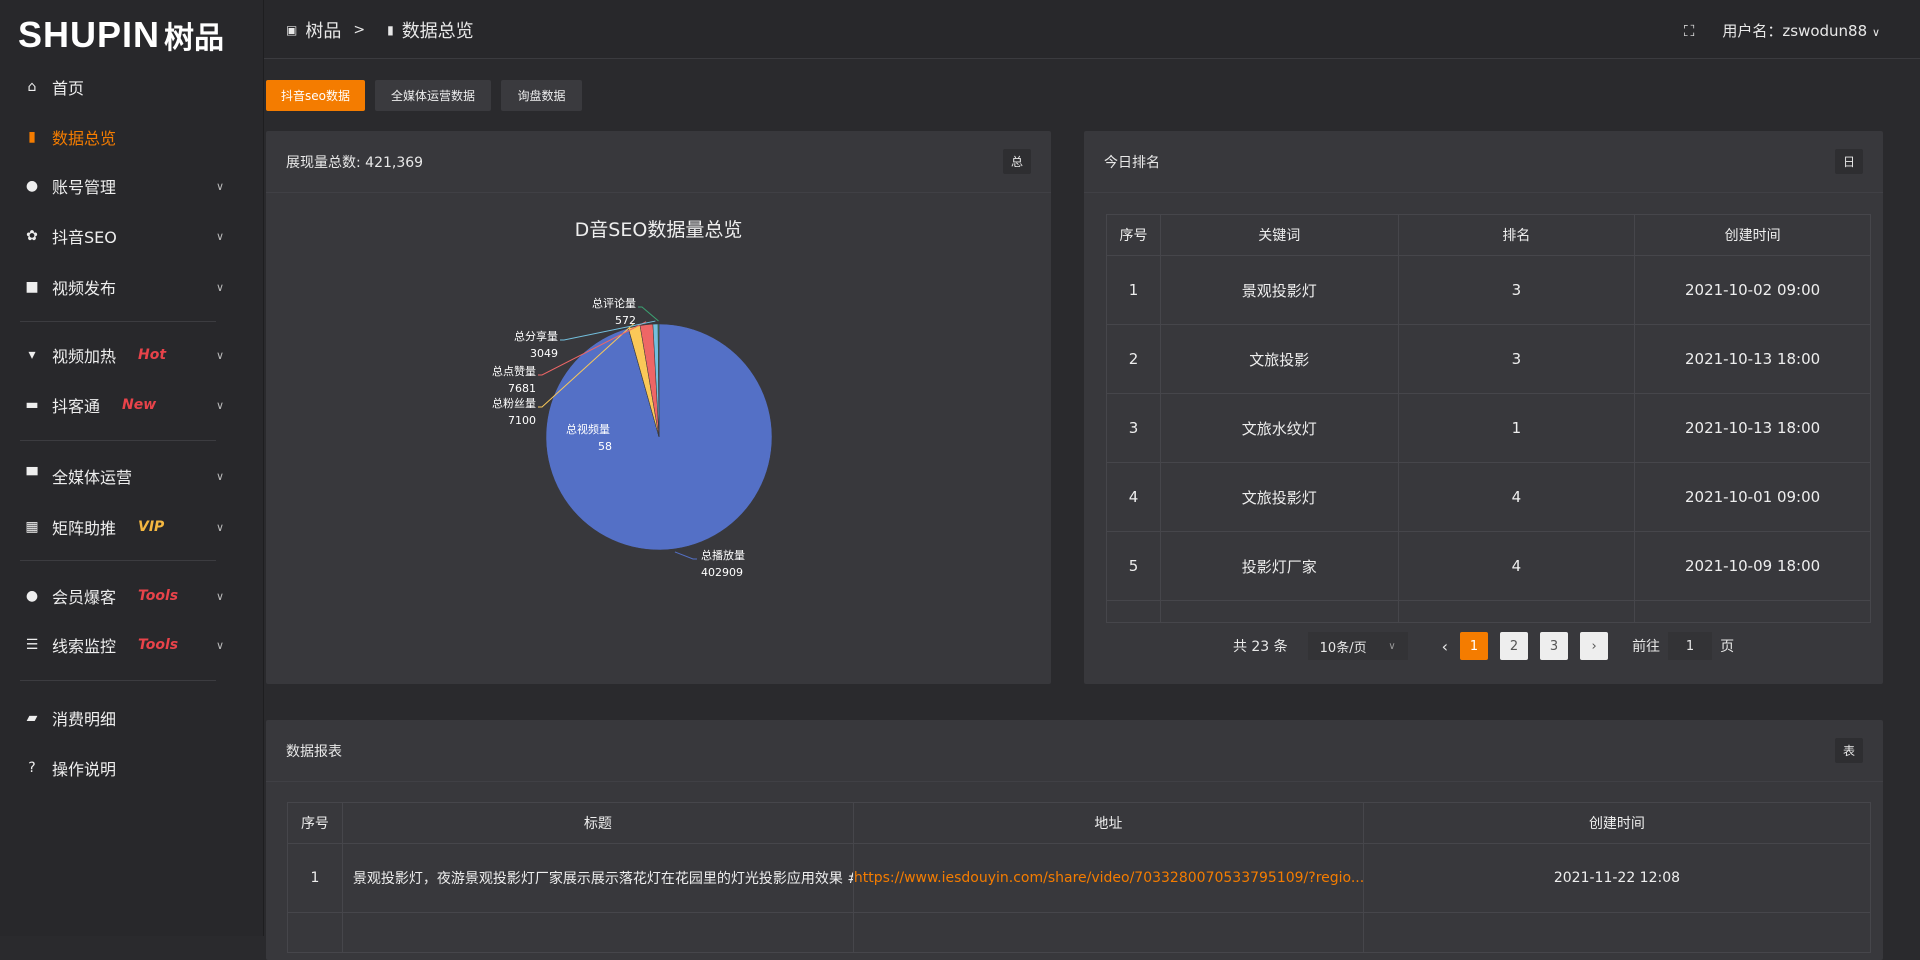 This screenshot has height=960, width=1920. Describe the element at coordinates (1646, 647) in the screenshot. I see `goto-label: 前往` at that location.